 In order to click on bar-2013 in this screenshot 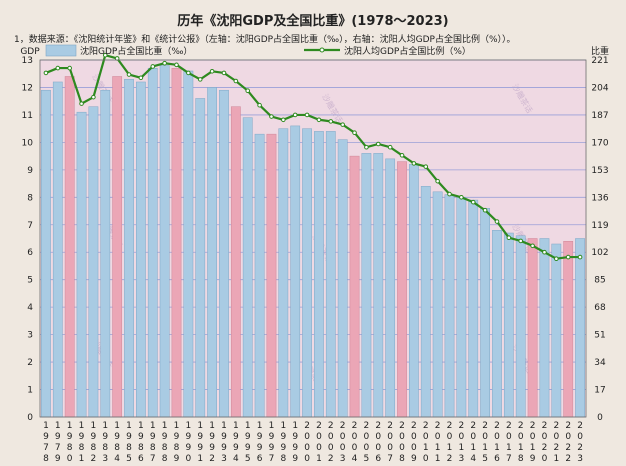, I will do `click(461, 307)`.